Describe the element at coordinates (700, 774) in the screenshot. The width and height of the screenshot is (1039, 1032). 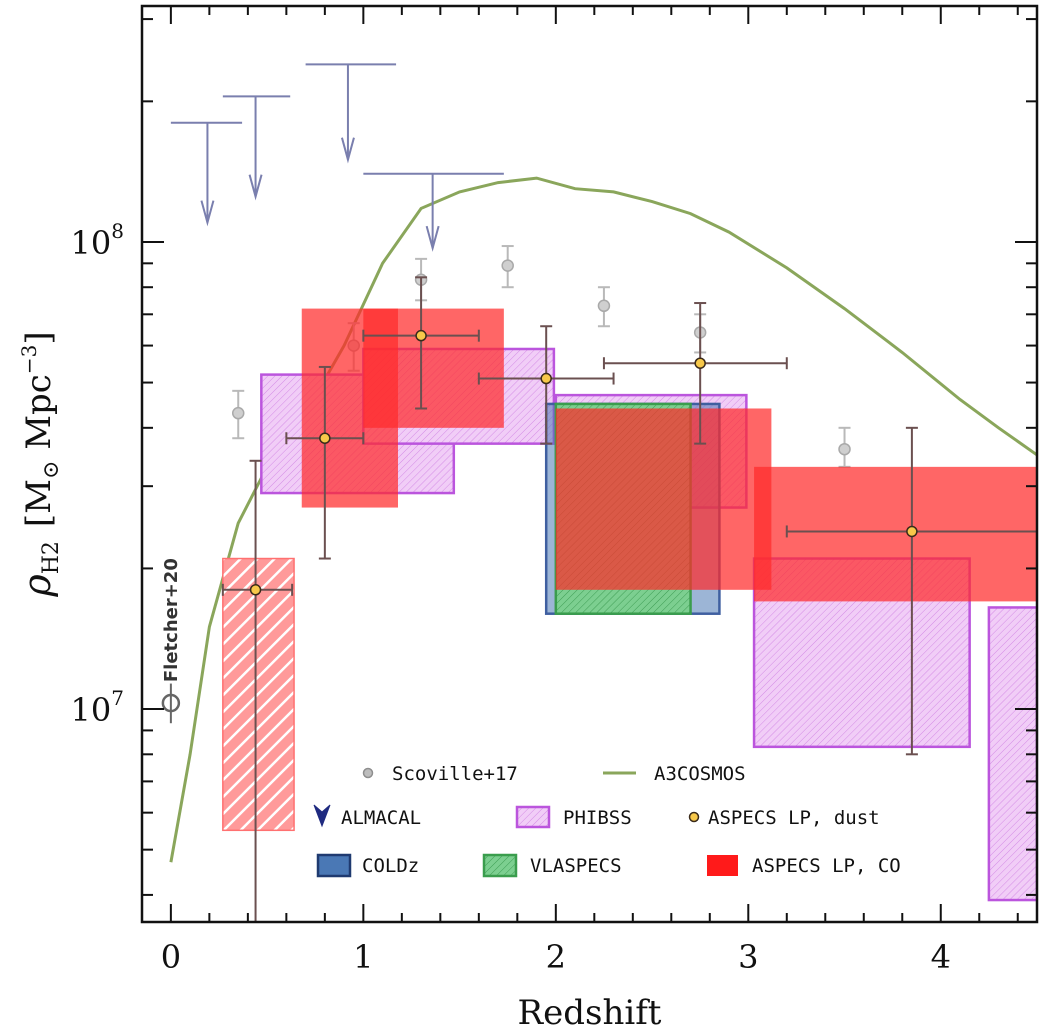
I see `legend-a3cosmos-label: A3COSMOS` at that location.